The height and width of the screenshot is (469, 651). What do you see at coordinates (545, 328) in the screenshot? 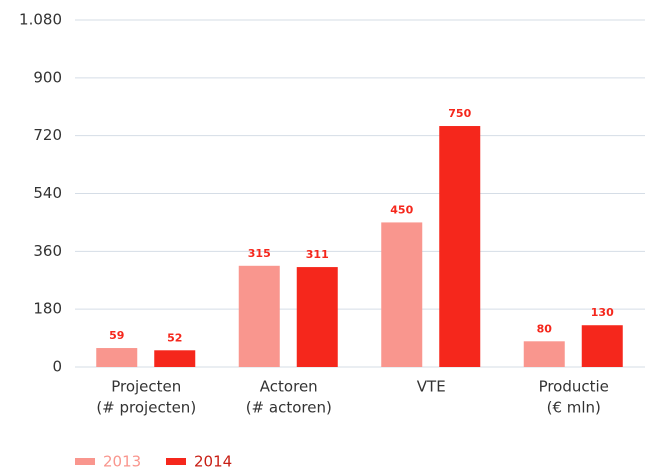
I see `value-label: 80` at bounding box center [545, 328].